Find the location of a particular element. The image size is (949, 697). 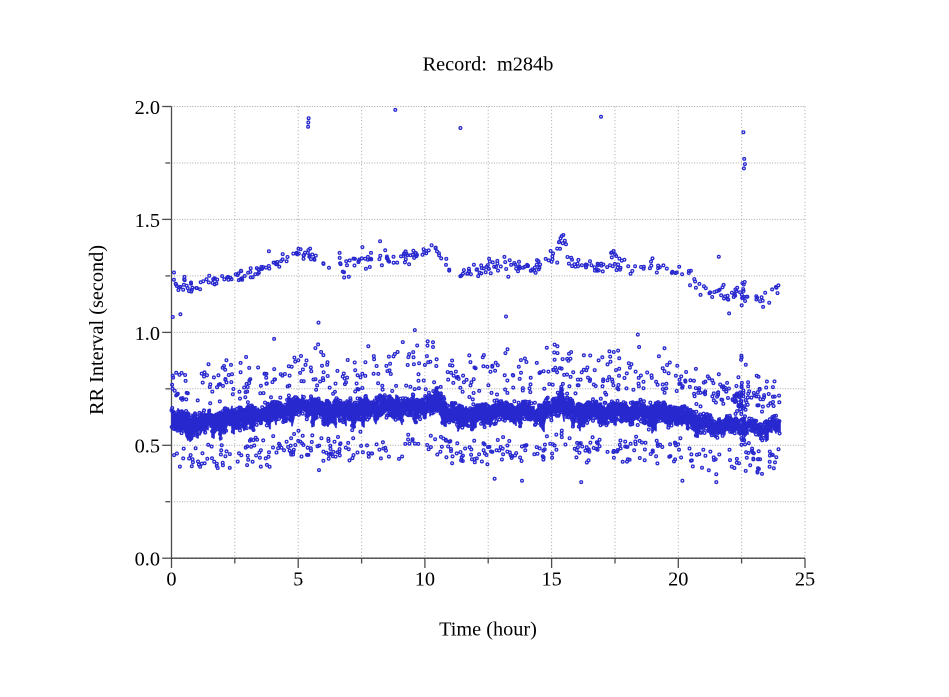

svg-text: 0 is located at coordinates (171, 580).